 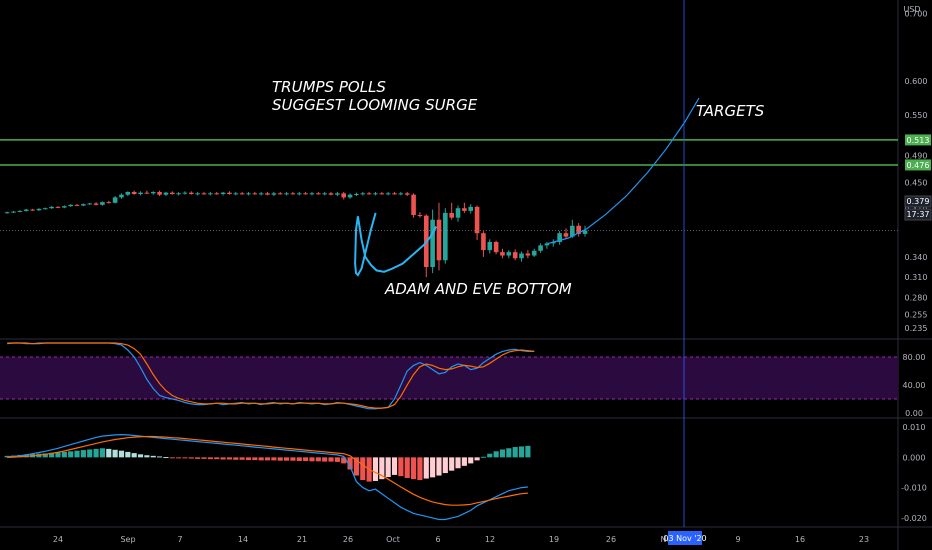 I want to click on macd-axis: 0.010 0.000 -0.010 -0.020, so click(x=914, y=473).